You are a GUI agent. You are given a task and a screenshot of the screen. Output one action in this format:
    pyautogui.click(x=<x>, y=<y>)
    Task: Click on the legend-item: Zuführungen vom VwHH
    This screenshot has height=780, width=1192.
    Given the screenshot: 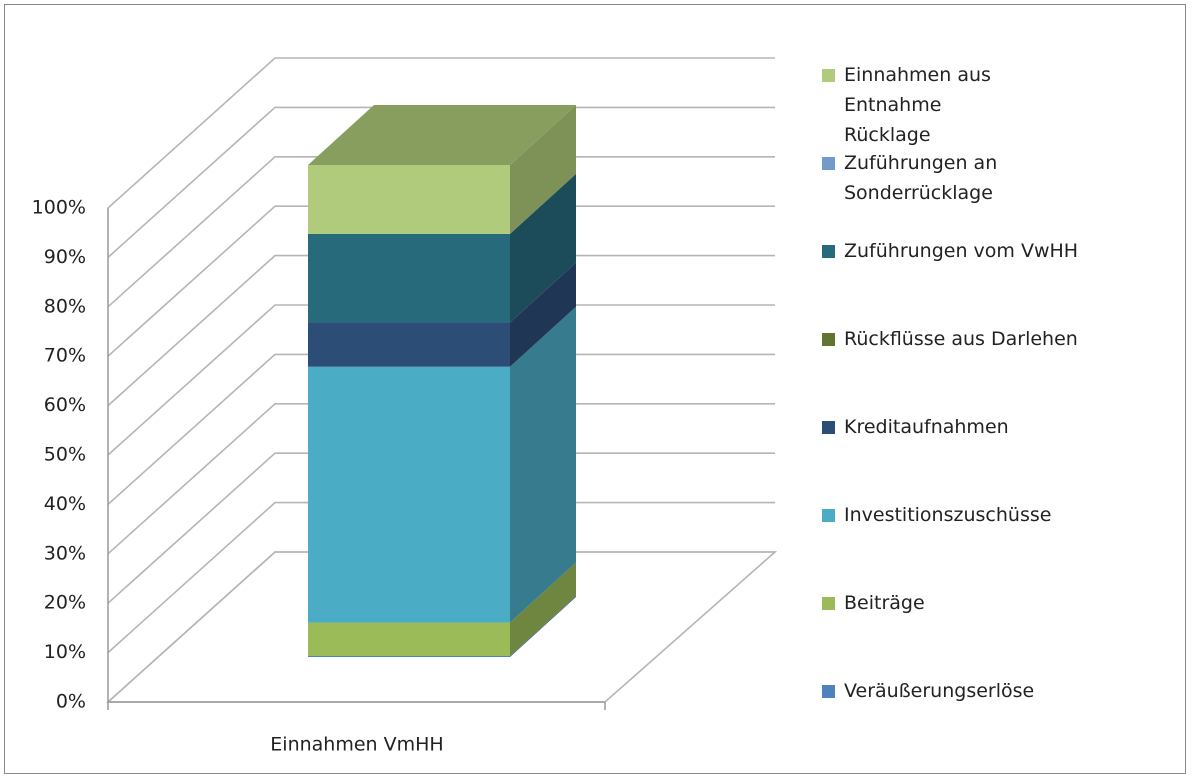 What is the action you would take?
    pyautogui.click(x=999, y=251)
    